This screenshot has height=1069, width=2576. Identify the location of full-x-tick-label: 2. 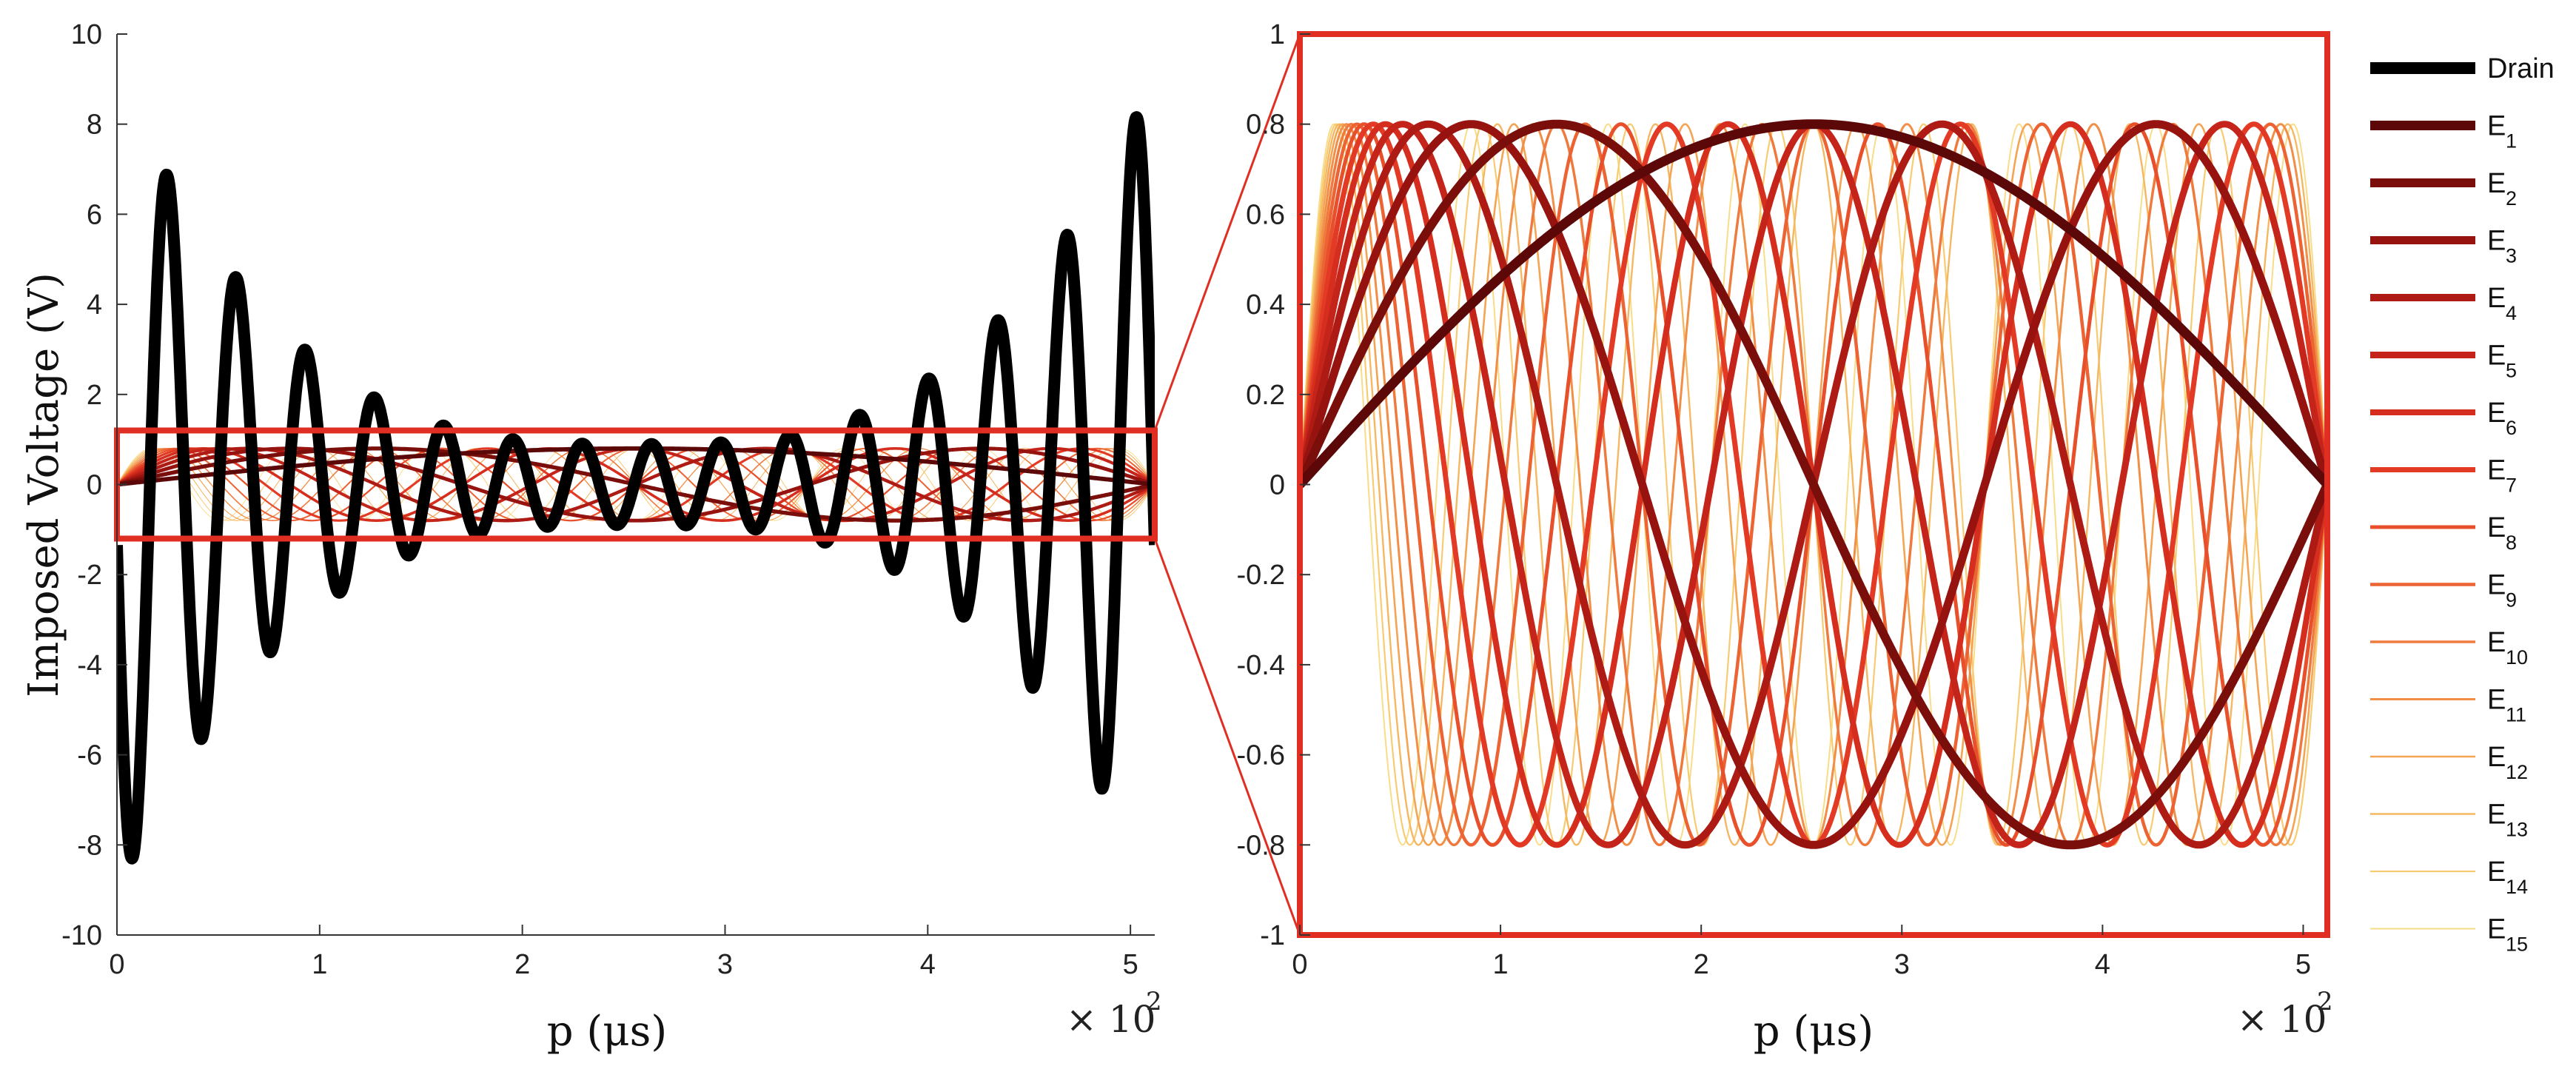
(522, 964).